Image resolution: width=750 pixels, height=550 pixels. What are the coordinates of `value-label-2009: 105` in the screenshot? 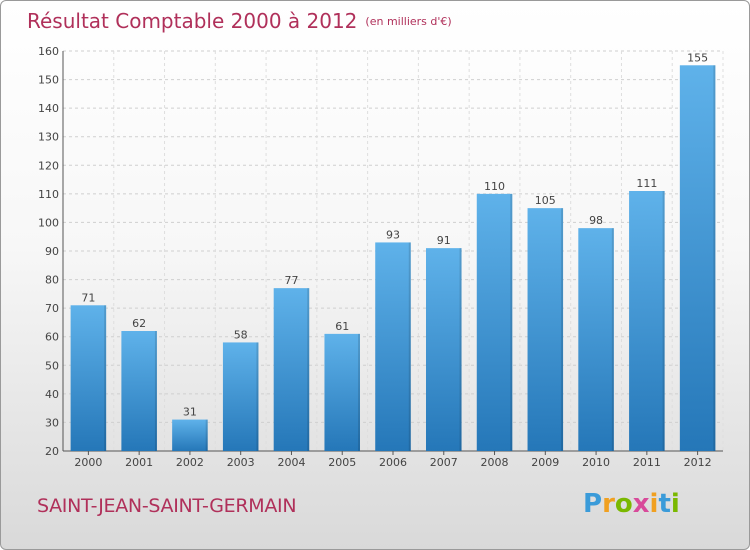 It's located at (545, 200).